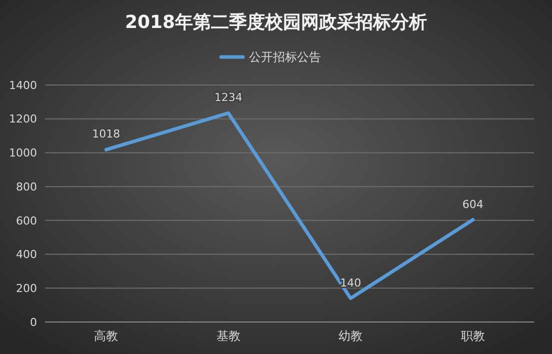 This screenshot has height=354, width=552. What do you see at coordinates (33, 322) in the screenshot?
I see `y-tick-label: 0` at bounding box center [33, 322].